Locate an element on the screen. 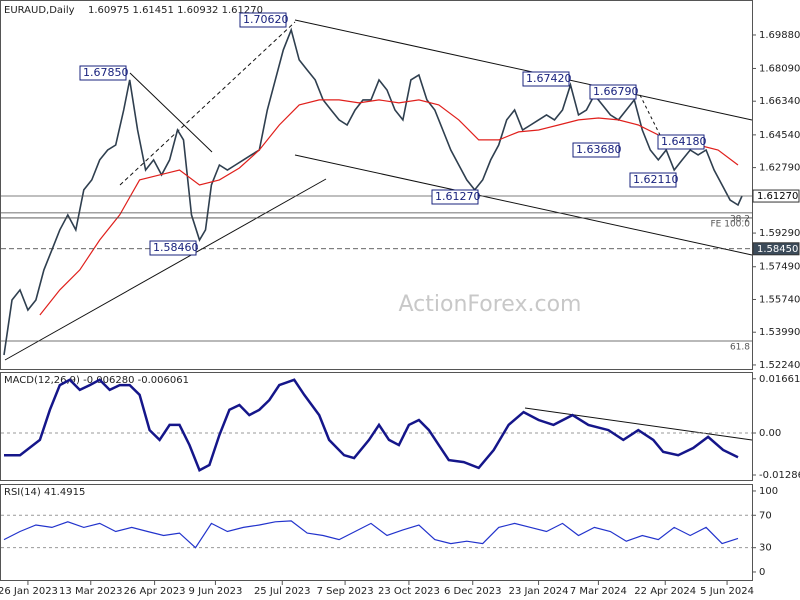 The width and height of the screenshot is (800, 600). annotation-label: 1.67850 is located at coordinates (106, 72).